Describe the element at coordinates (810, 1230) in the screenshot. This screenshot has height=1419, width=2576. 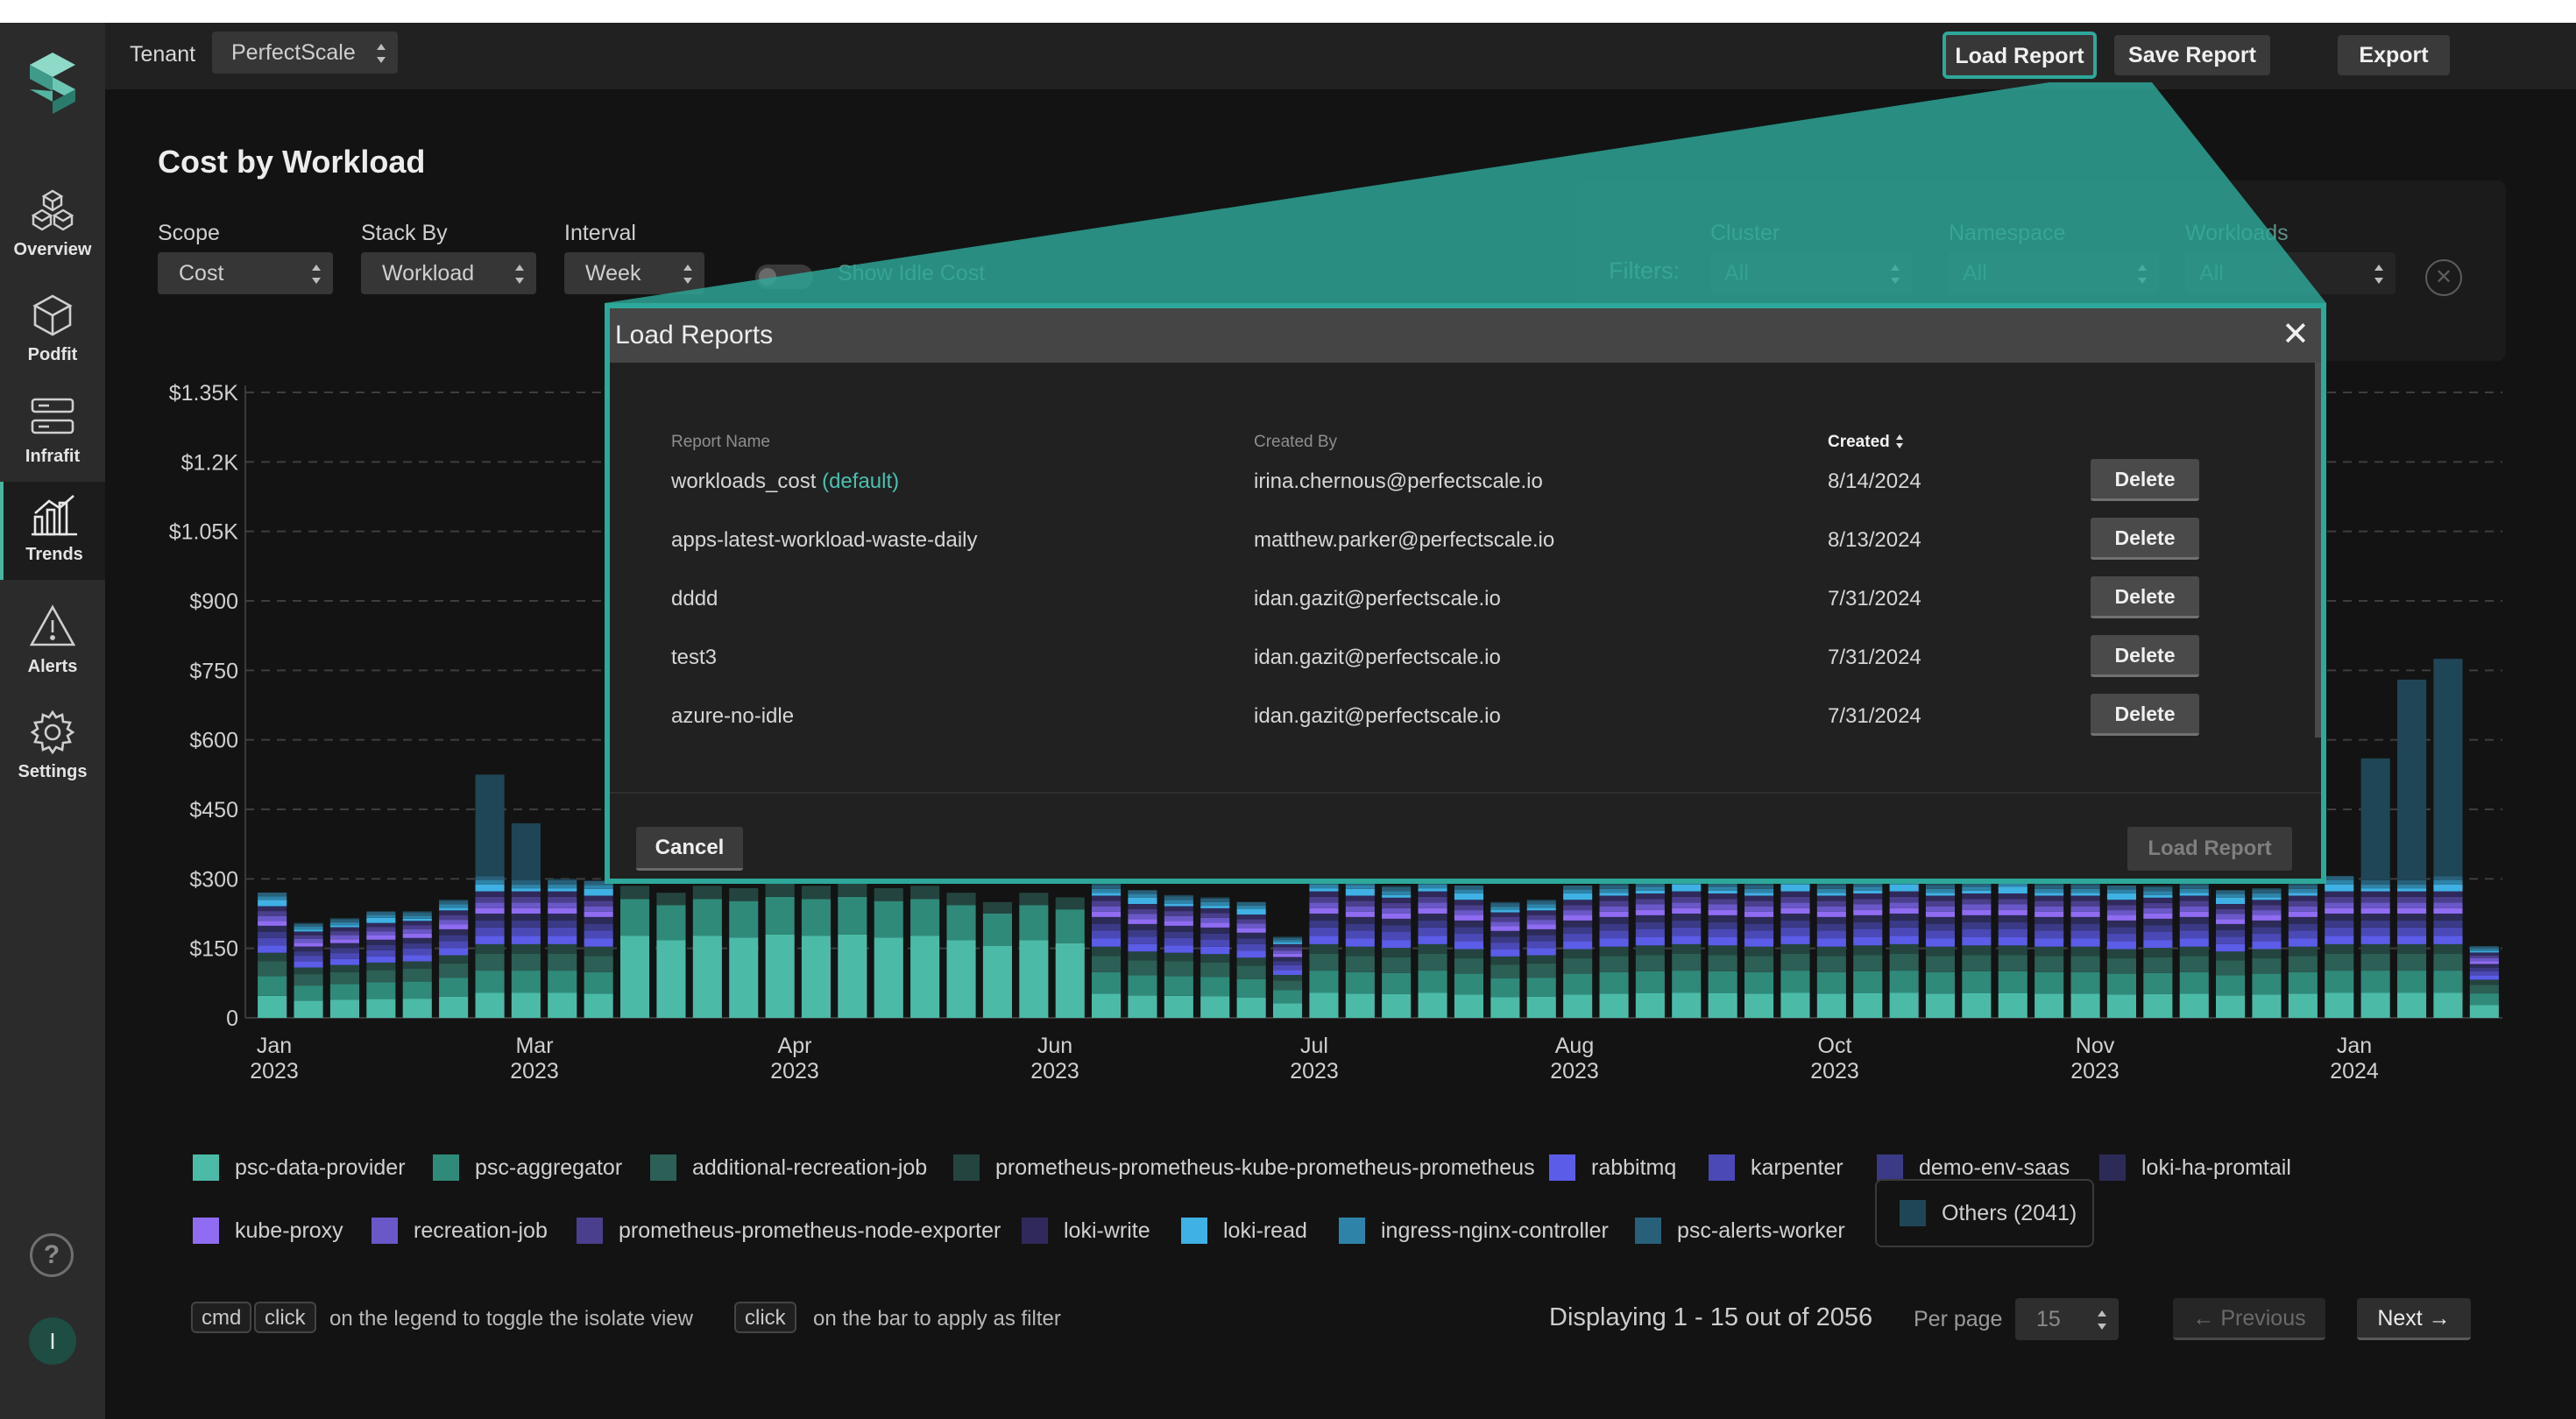
I see `legend-label: prometheus-prometheus-node-exporter` at that location.